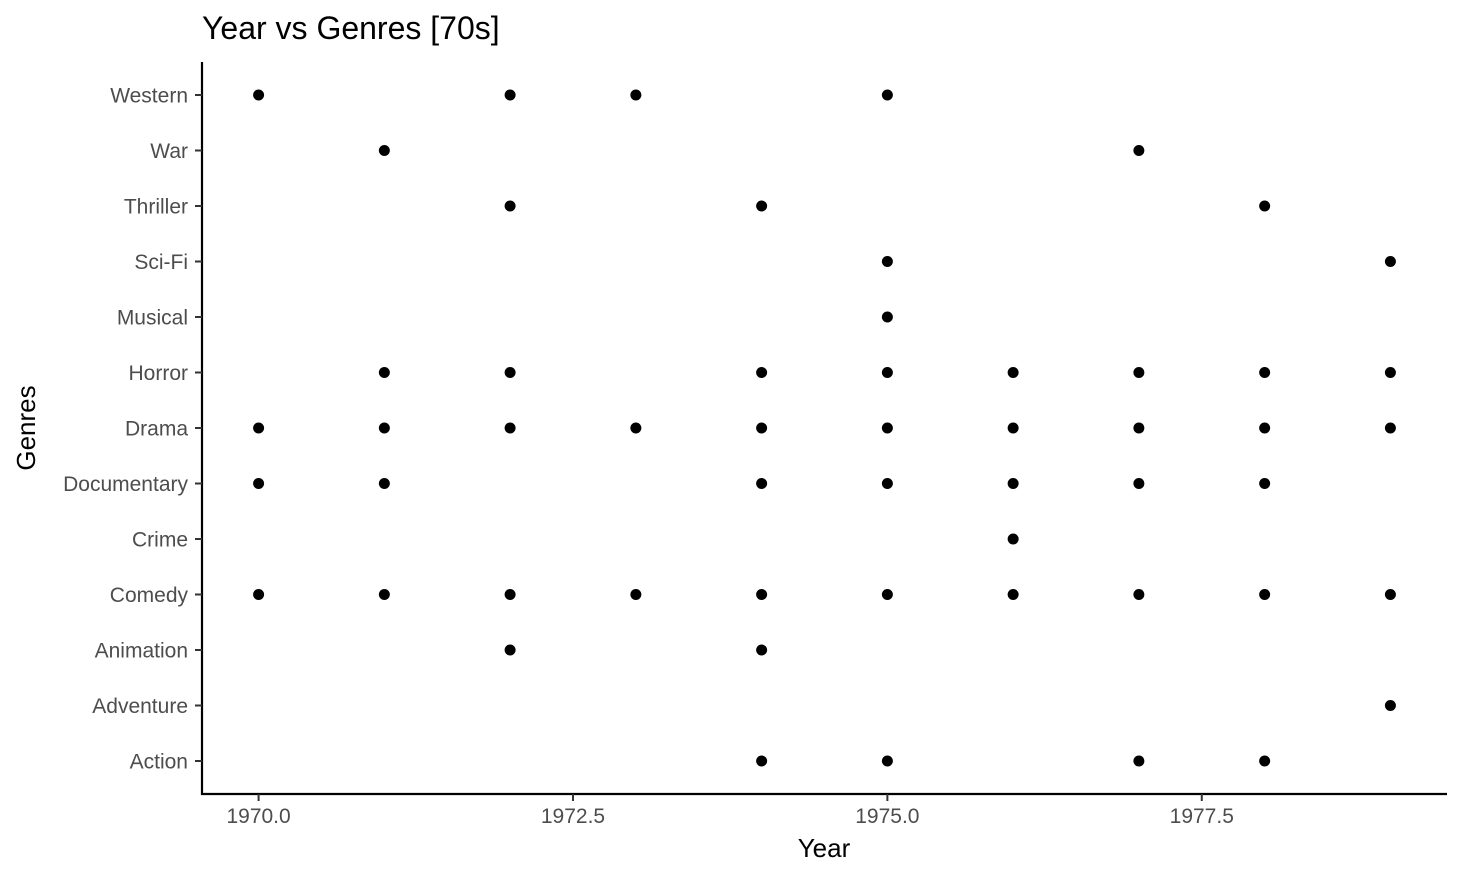  I want to click on y-tick-label-horror: Horror, so click(158, 373).